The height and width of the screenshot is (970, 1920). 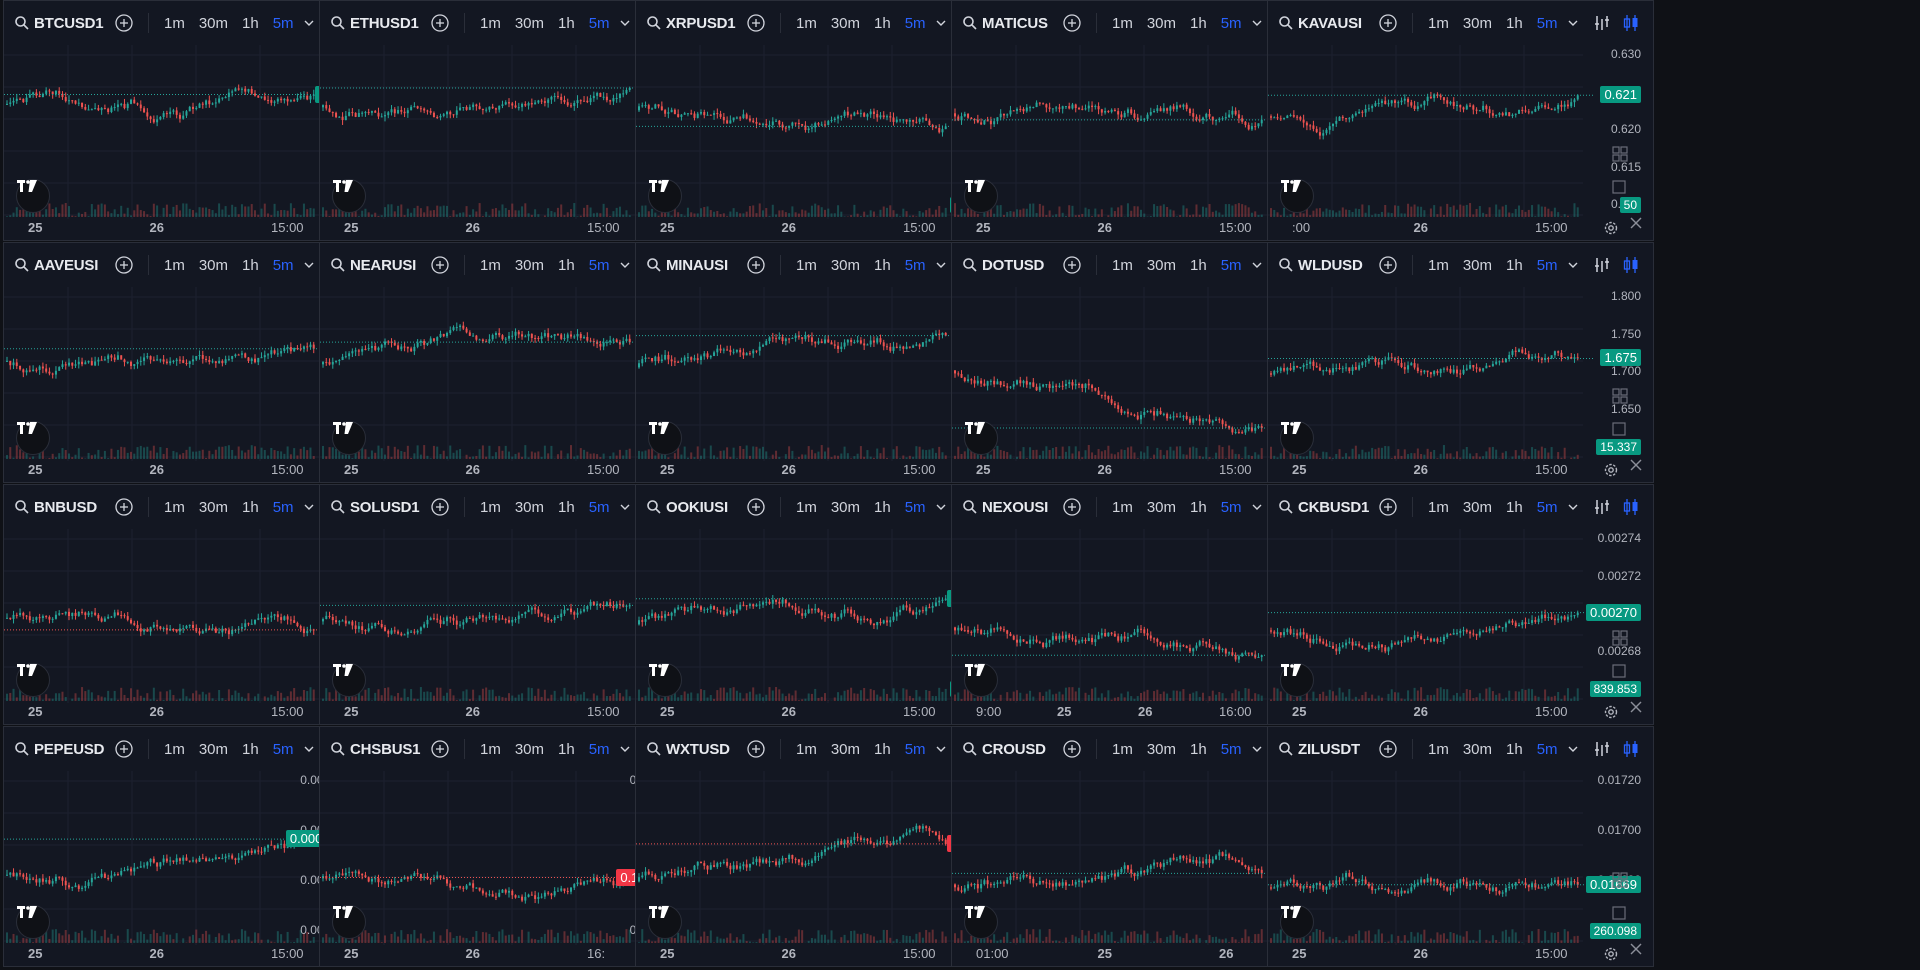 What do you see at coordinates (1460, 228) in the screenshot?
I see `time-axis: :00 26 15:00` at bounding box center [1460, 228].